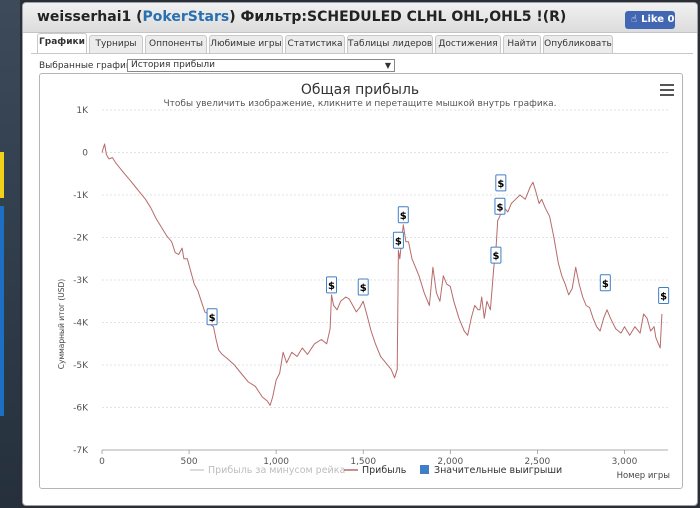  I want to click on y-tick-label: -2K, so click(81, 239).